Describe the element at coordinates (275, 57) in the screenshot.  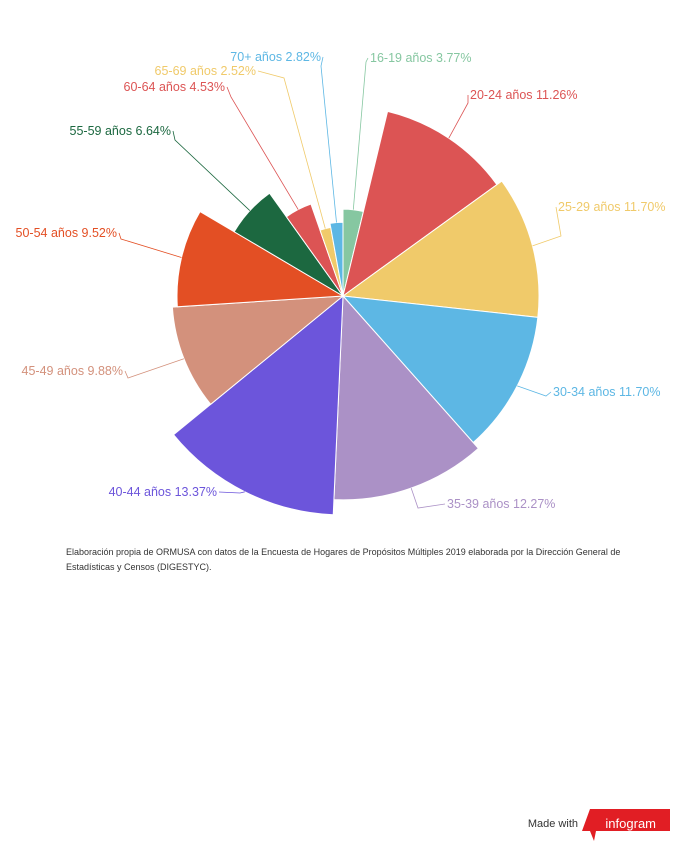
I see `slice-label: 70+ años 2.82%` at that location.